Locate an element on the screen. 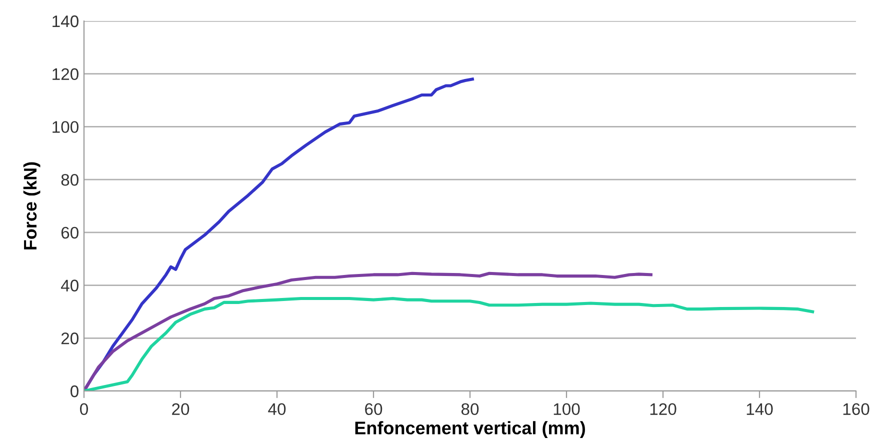  y-tick-label: 80 is located at coordinates (69, 180).